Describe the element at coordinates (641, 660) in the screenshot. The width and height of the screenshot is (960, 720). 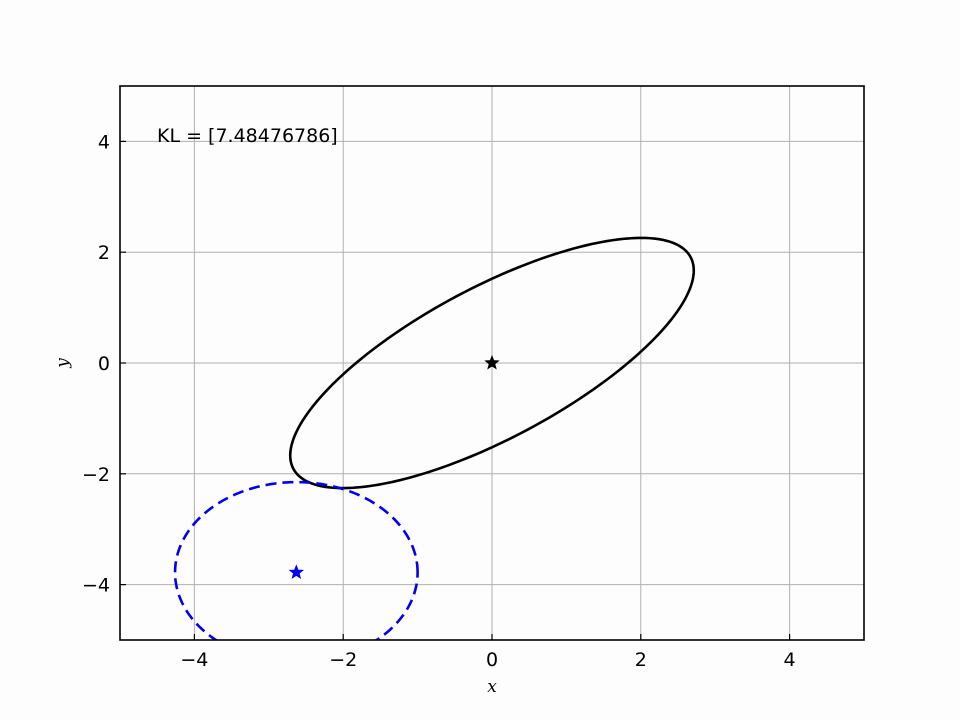
I see `x-tick-label: 2` at that location.